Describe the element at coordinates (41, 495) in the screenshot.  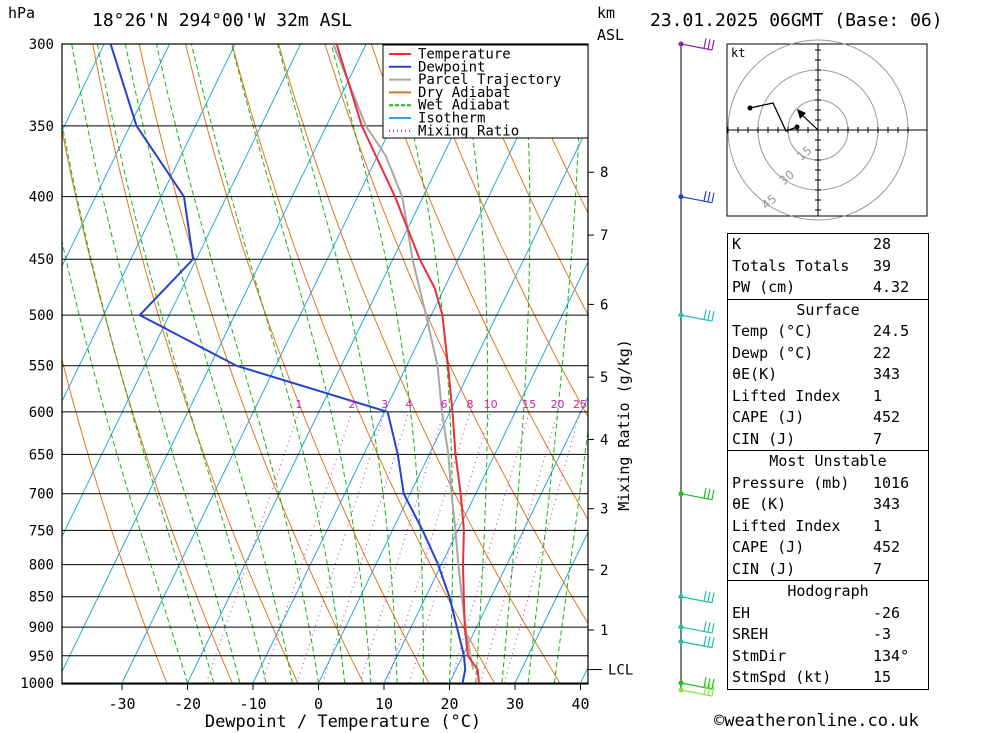
I see `pressure-tick-label: 700` at that location.